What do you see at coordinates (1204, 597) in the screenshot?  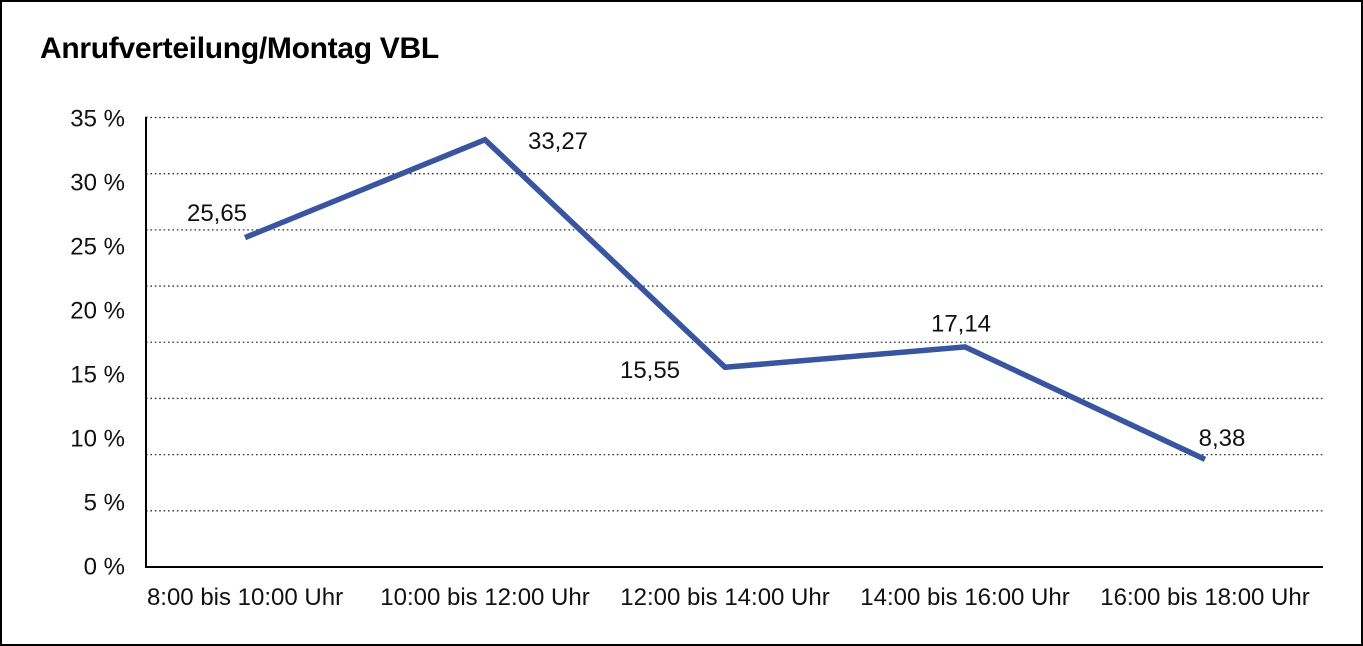 I see `x-category-label: 16:00 bis 18:00 Uhr` at bounding box center [1204, 597].